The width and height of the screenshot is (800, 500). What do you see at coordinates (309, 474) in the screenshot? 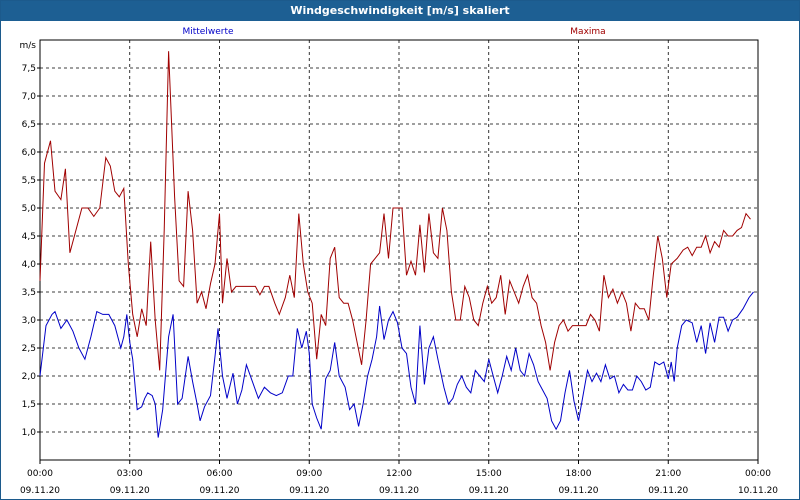
I see `x-tick-label-time: 09:00` at bounding box center [309, 474].